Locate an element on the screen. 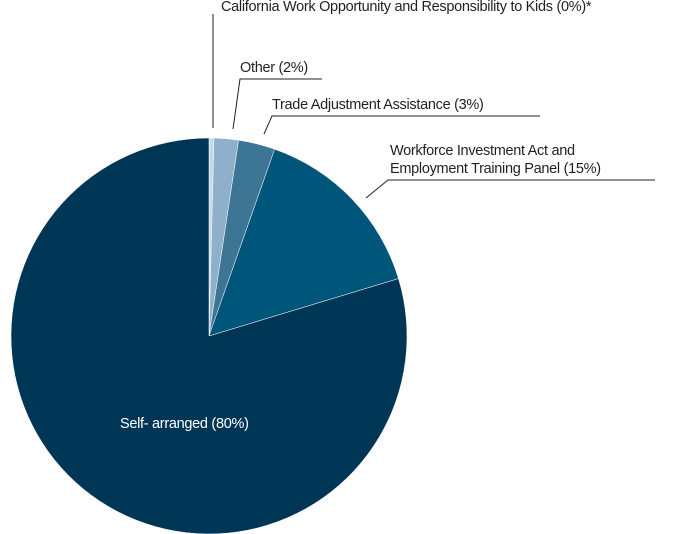 The width and height of the screenshot is (692, 534). label-text: Other is located at coordinates (257, 68).